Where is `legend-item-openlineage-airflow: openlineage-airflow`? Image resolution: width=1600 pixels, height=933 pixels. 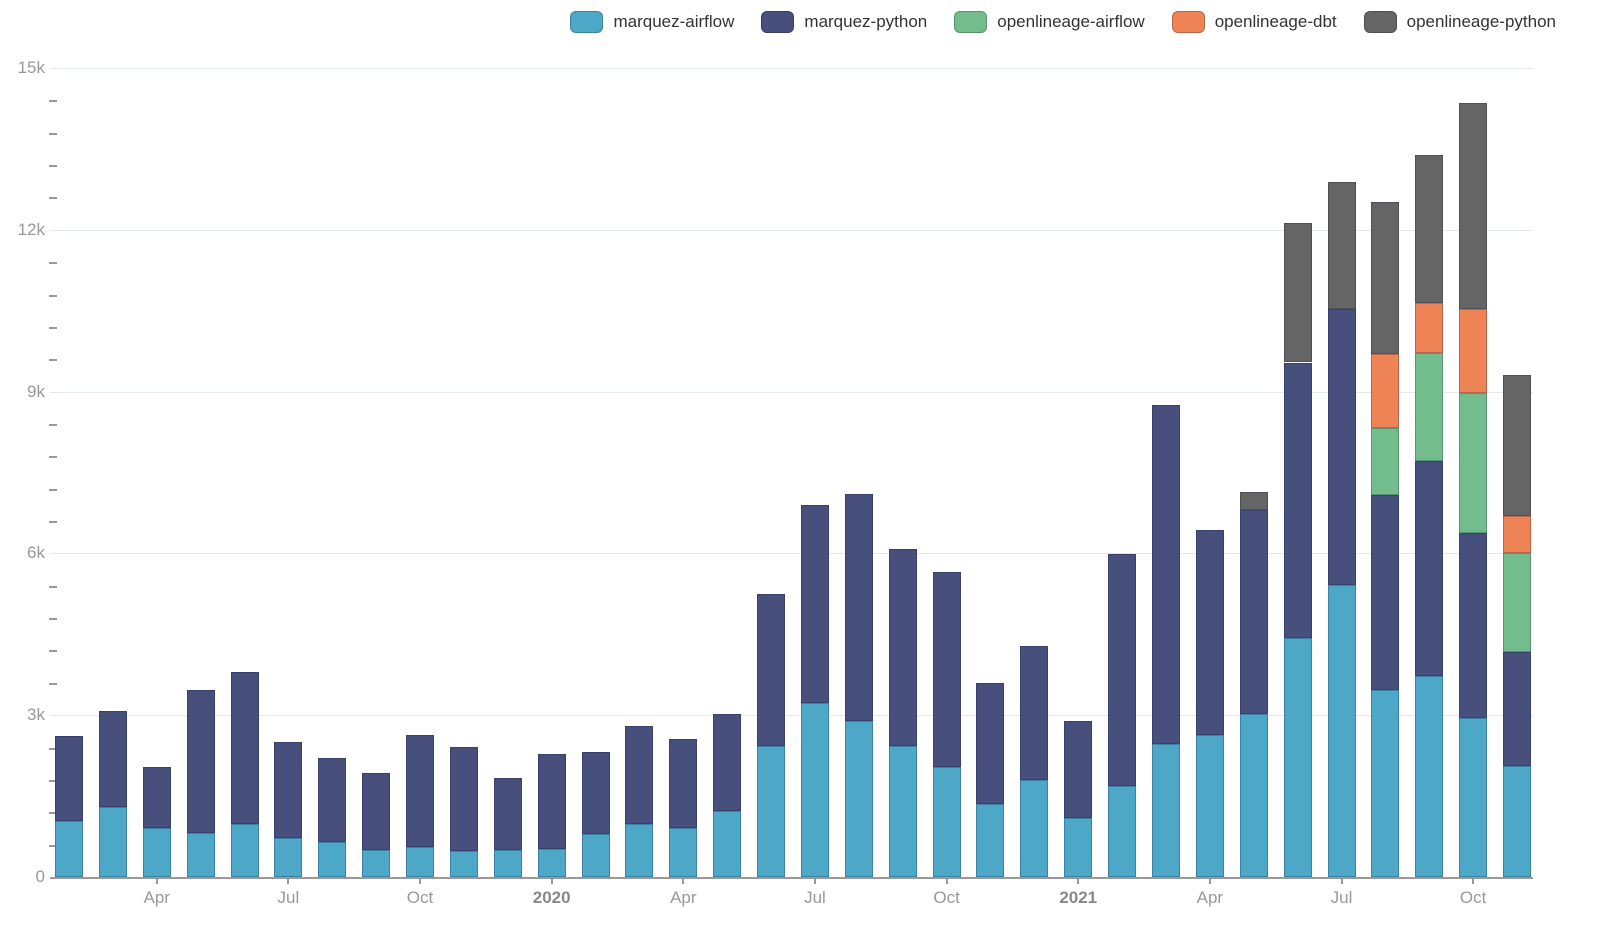 legend-item-openlineage-airflow: openlineage-airflow is located at coordinates (1049, 22).